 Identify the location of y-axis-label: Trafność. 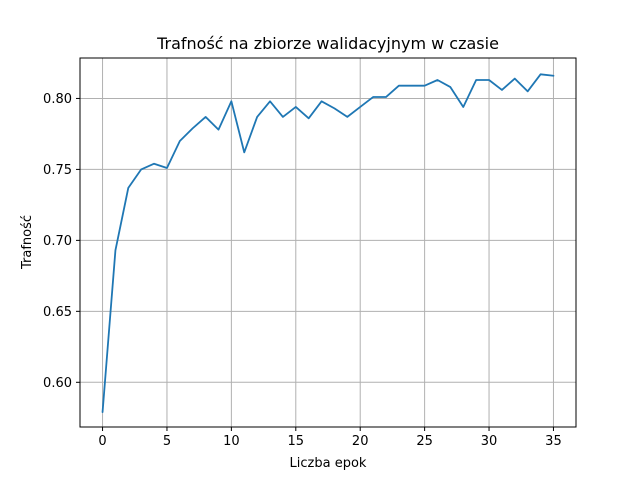
(27, 242).